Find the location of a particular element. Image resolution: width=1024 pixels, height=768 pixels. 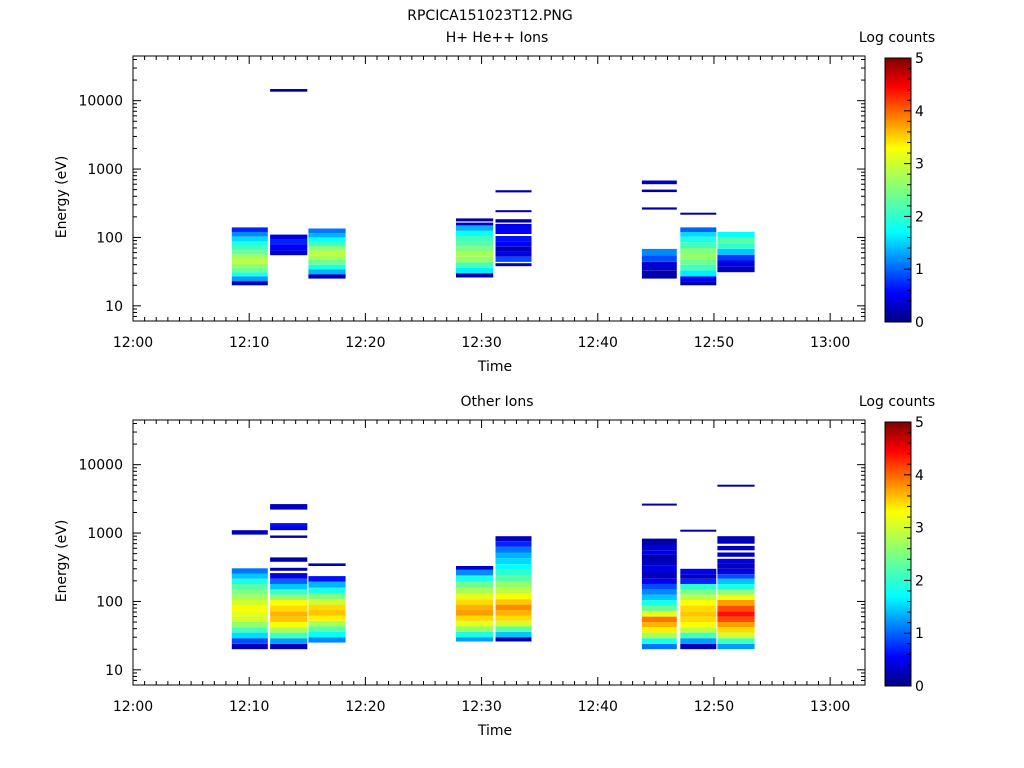

y-tick-label: 100 is located at coordinates (109, 238).